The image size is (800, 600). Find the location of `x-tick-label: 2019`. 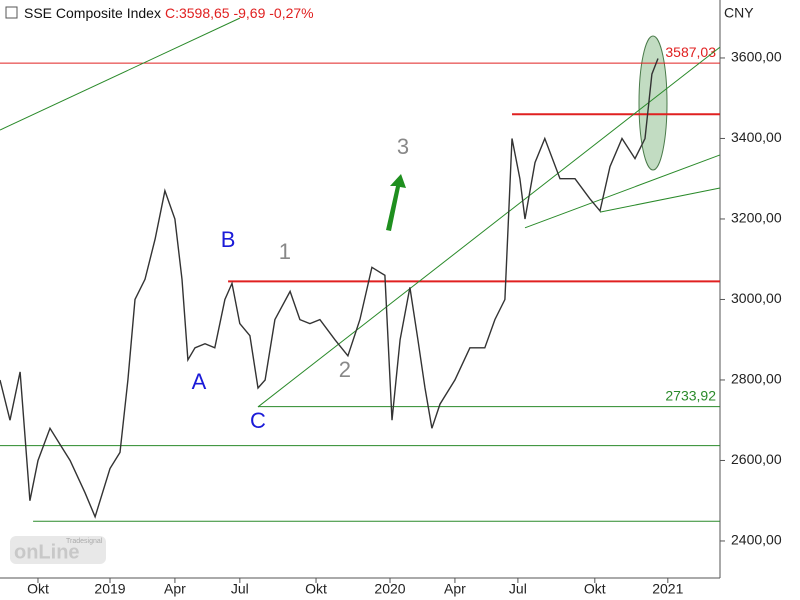

x-tick-label: 2019 is located at coordinates (109, 589).